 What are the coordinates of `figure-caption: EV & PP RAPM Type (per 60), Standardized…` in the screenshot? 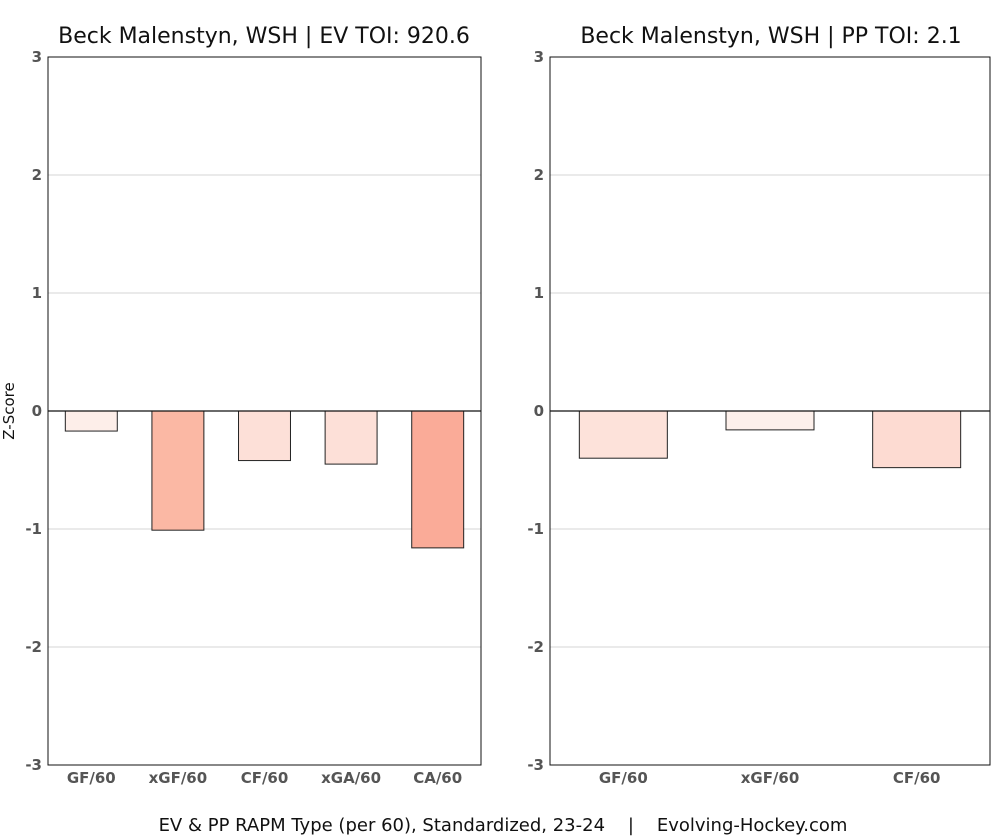 It's located at (503, 825).